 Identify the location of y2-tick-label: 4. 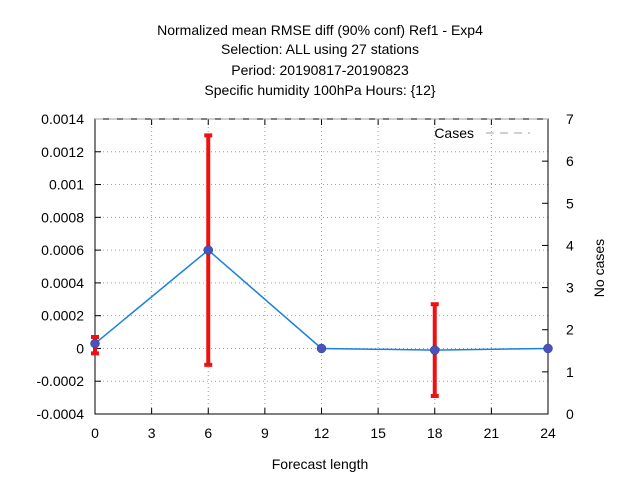
(570, 245).